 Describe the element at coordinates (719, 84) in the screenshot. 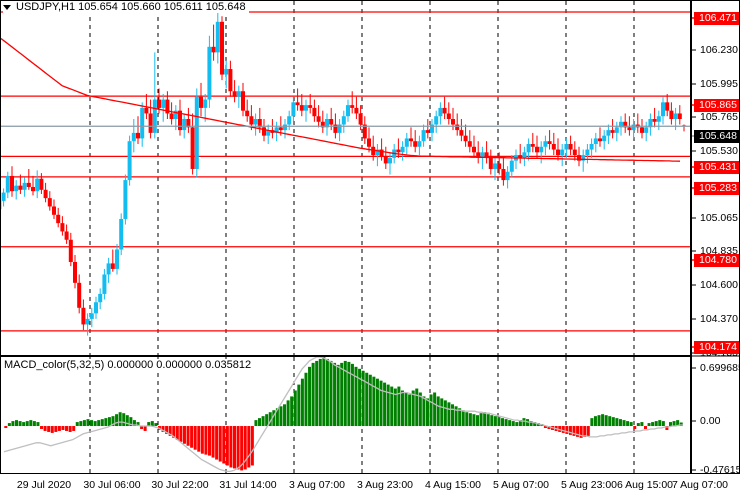

I see `price-tick-label: 105.995` at that location.